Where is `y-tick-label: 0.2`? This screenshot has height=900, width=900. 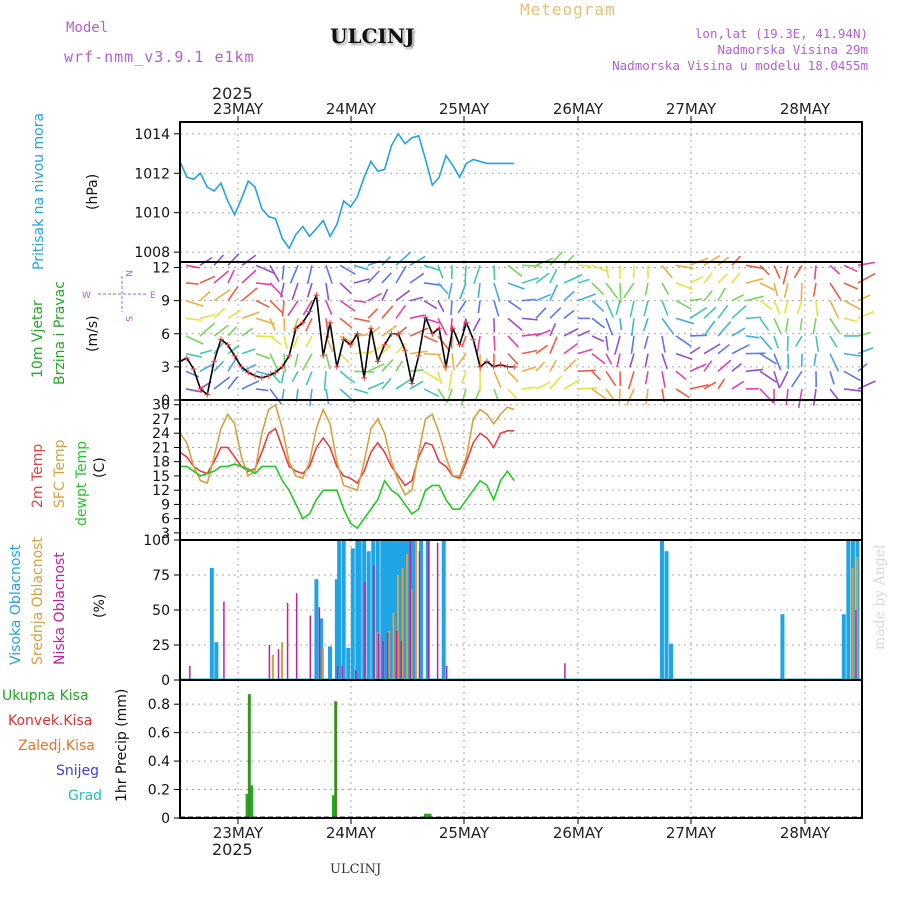
y-tick-label: 0.2 is located at coordinates (159, 791).